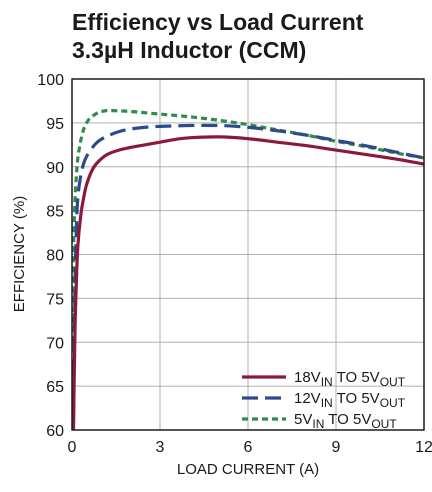 The image size is (432, 492). I want to click on legend-label: 5VIN TO 5VOUT, so click(345, 421).